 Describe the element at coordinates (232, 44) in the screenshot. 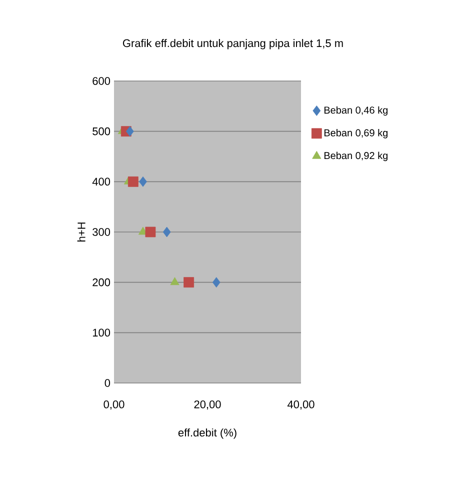

I see `chart-title: Grafik eff.debit untuk panjang pipa inlet 1,5 m` at that location.